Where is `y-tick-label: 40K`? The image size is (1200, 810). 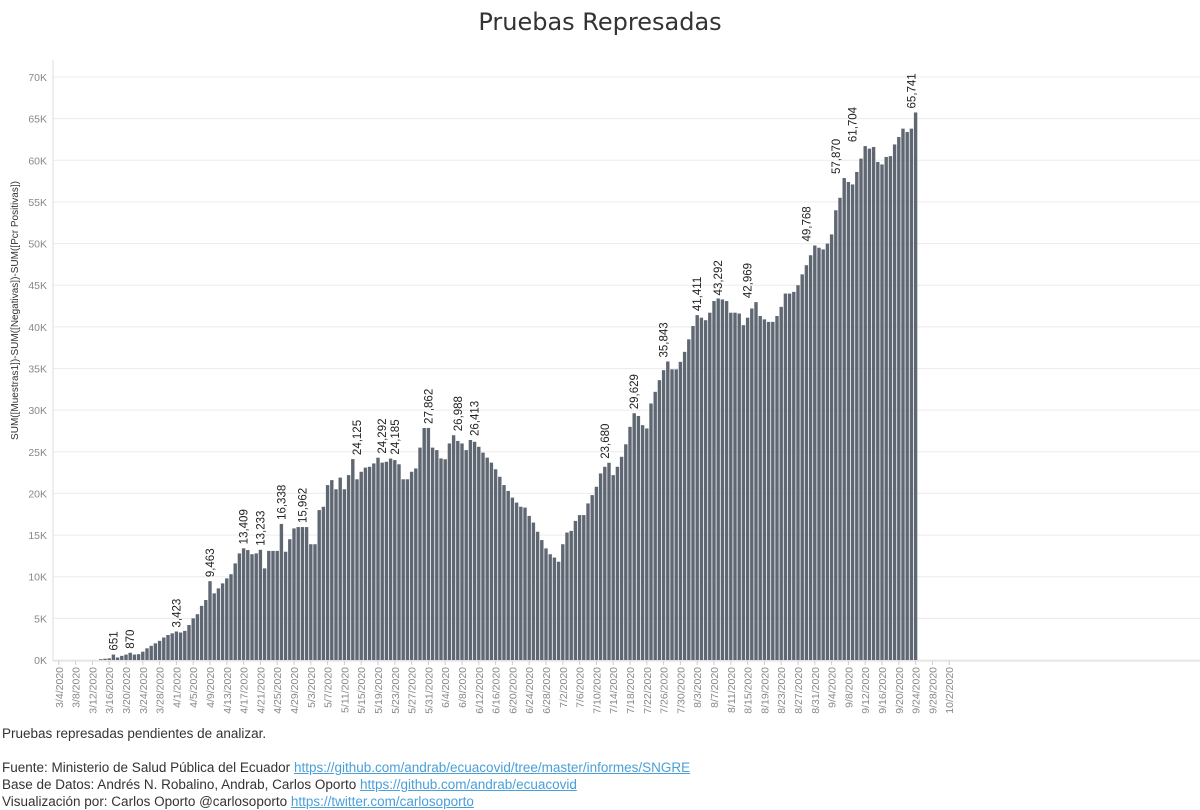 y-tick-label: 40K is located at coordinates (37, 328).